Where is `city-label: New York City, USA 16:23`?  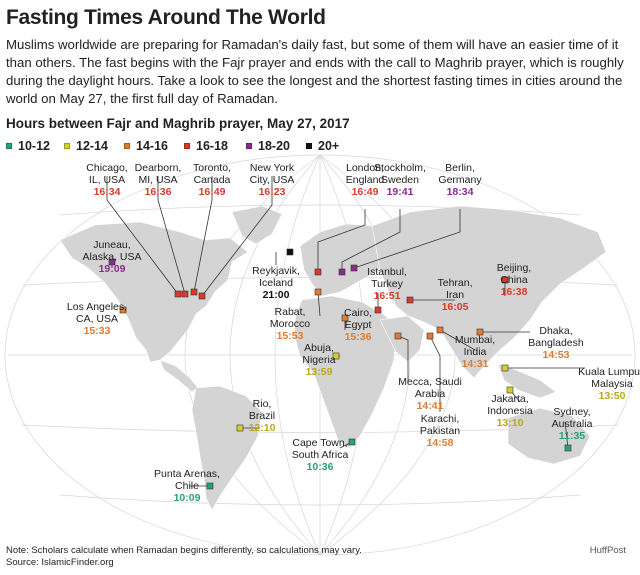 city-label: New York City, USA 16:23 is located at coordinates (272, 180).